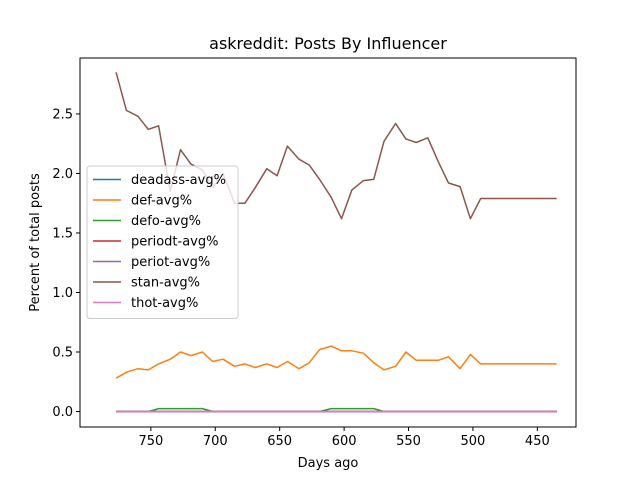 This screenshot has width=640, height=484. Describe the element at coordinates (62, 353) in the screenshot. I see `y-tick-label: 0.5` at that location.